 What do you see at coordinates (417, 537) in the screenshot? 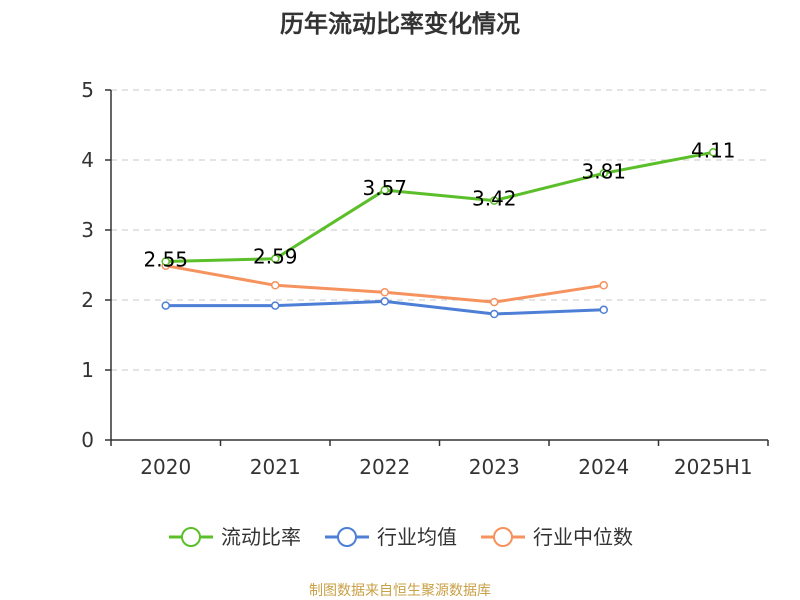
I see `legend-label: 行业均值` at bounding box center [417, 537].